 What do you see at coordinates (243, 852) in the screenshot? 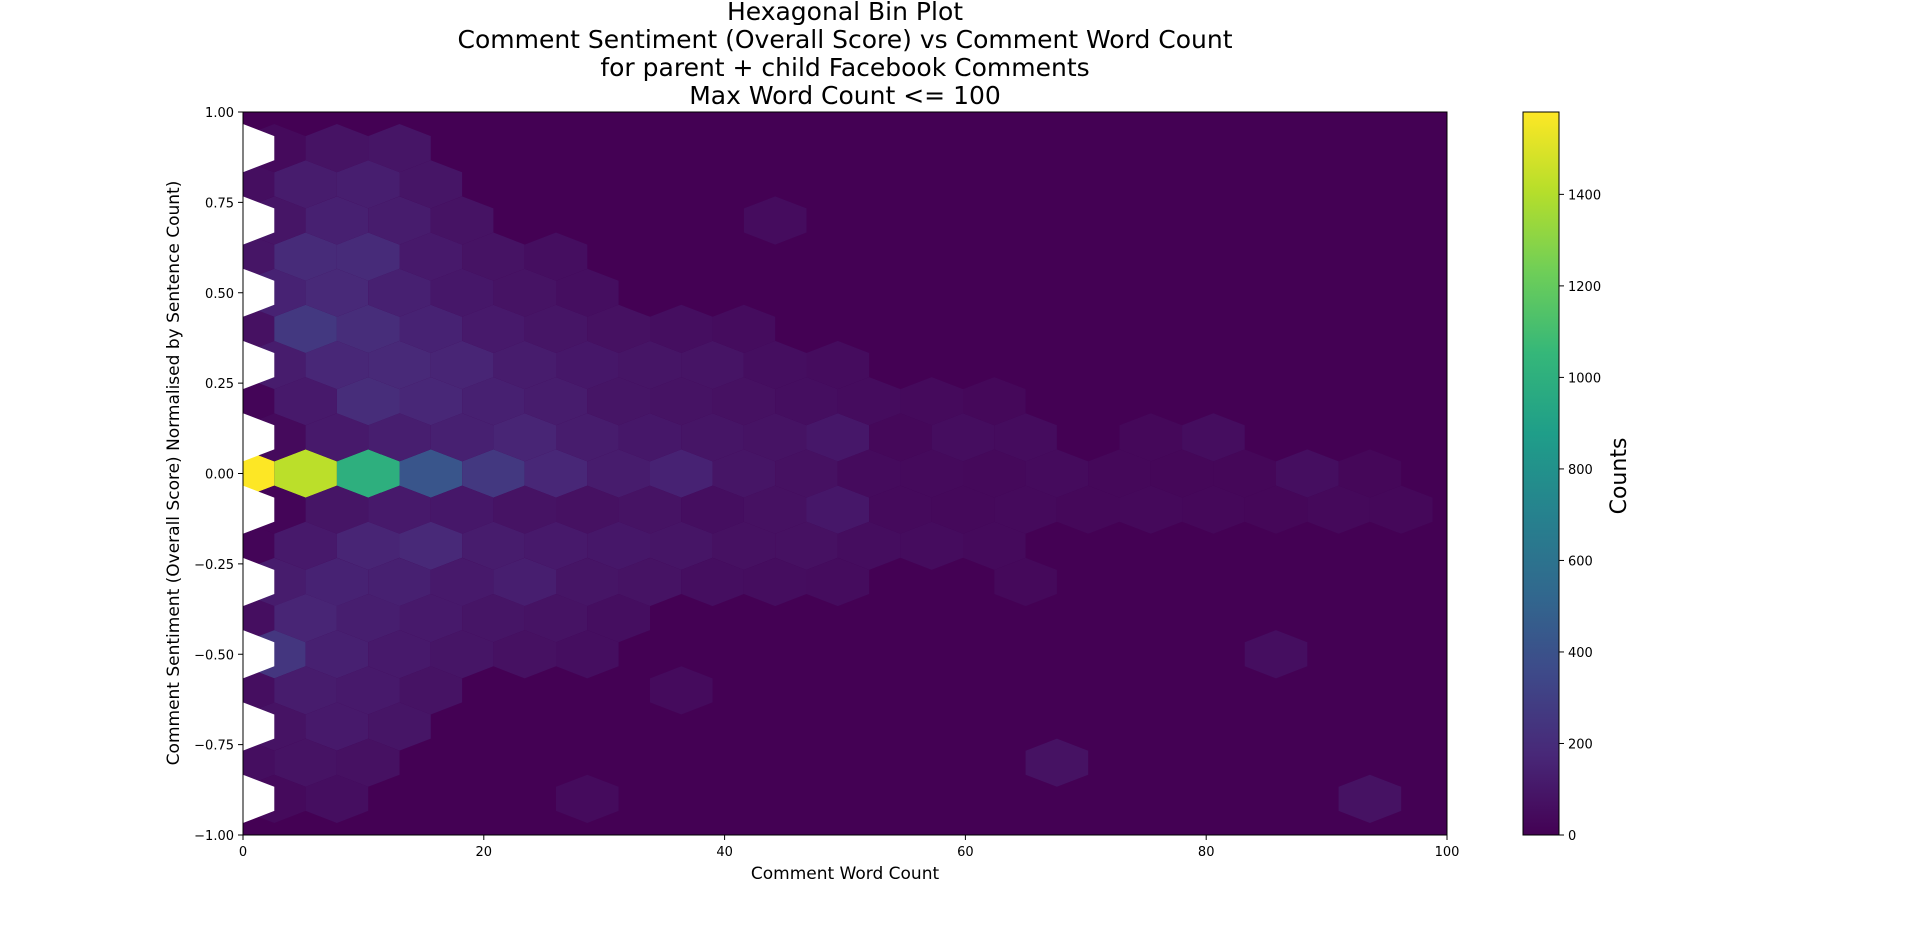
I see `x-tick-label: 0` at bounding box center [243, 852].